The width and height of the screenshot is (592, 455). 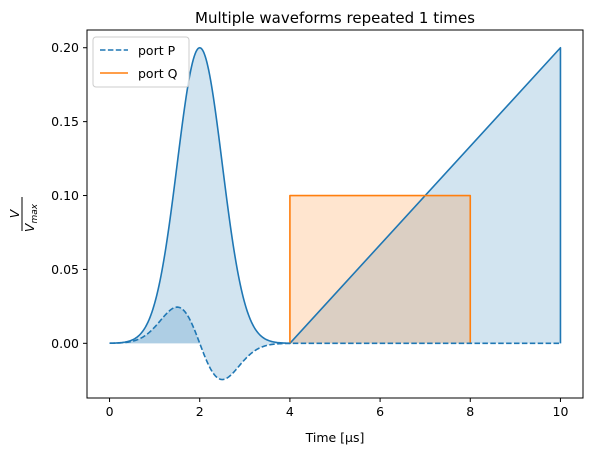 I want to click on y-axis-title-numerator: V, so click(x=14, y=213).